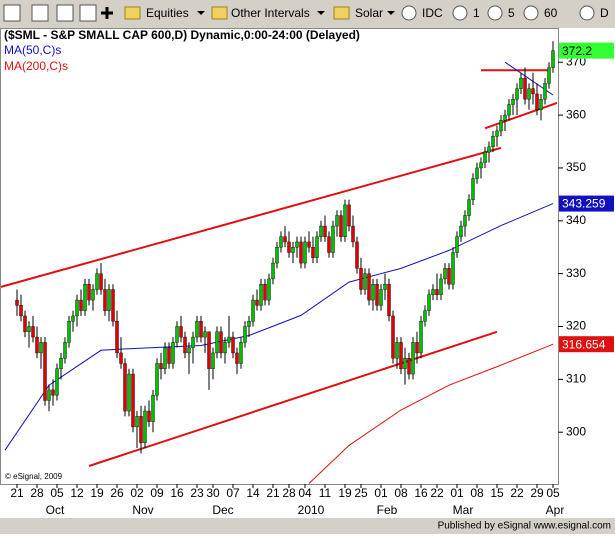 The image size is (615, 539). I want to click on interval-label: 60, so click(551, 13).